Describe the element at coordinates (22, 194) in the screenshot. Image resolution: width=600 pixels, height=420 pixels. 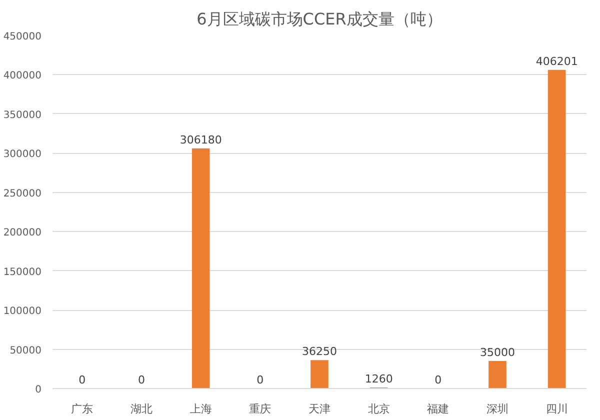
I see `y-tick-label: 250000` at that location.